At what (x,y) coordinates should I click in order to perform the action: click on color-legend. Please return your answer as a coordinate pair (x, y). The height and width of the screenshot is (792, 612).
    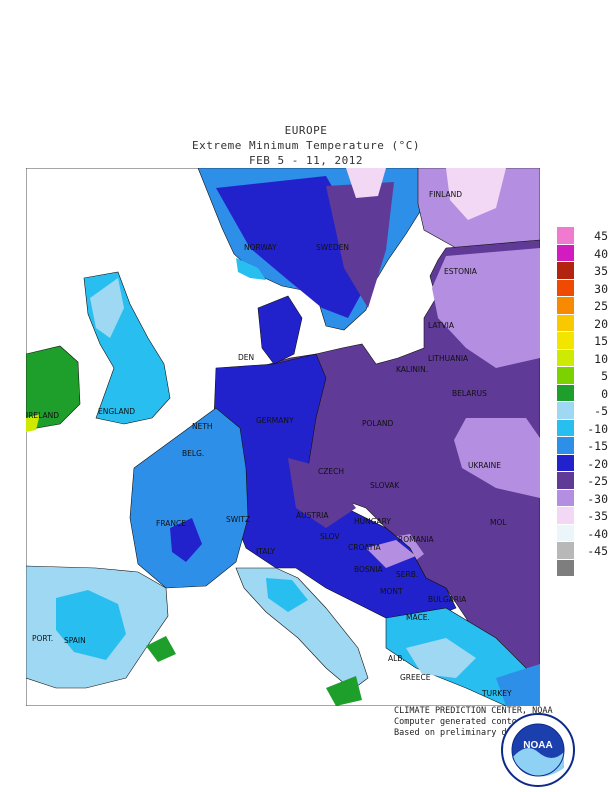
    Looking at the image, I should click on (565, 402).